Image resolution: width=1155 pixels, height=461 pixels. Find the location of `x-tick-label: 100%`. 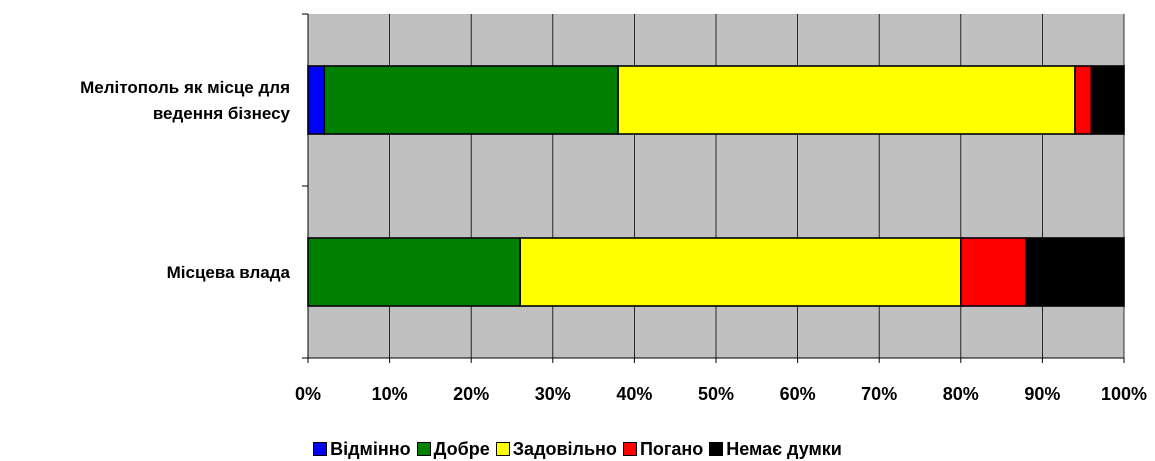

x-tick-label: 100% is located at coordinates (1124, 394).